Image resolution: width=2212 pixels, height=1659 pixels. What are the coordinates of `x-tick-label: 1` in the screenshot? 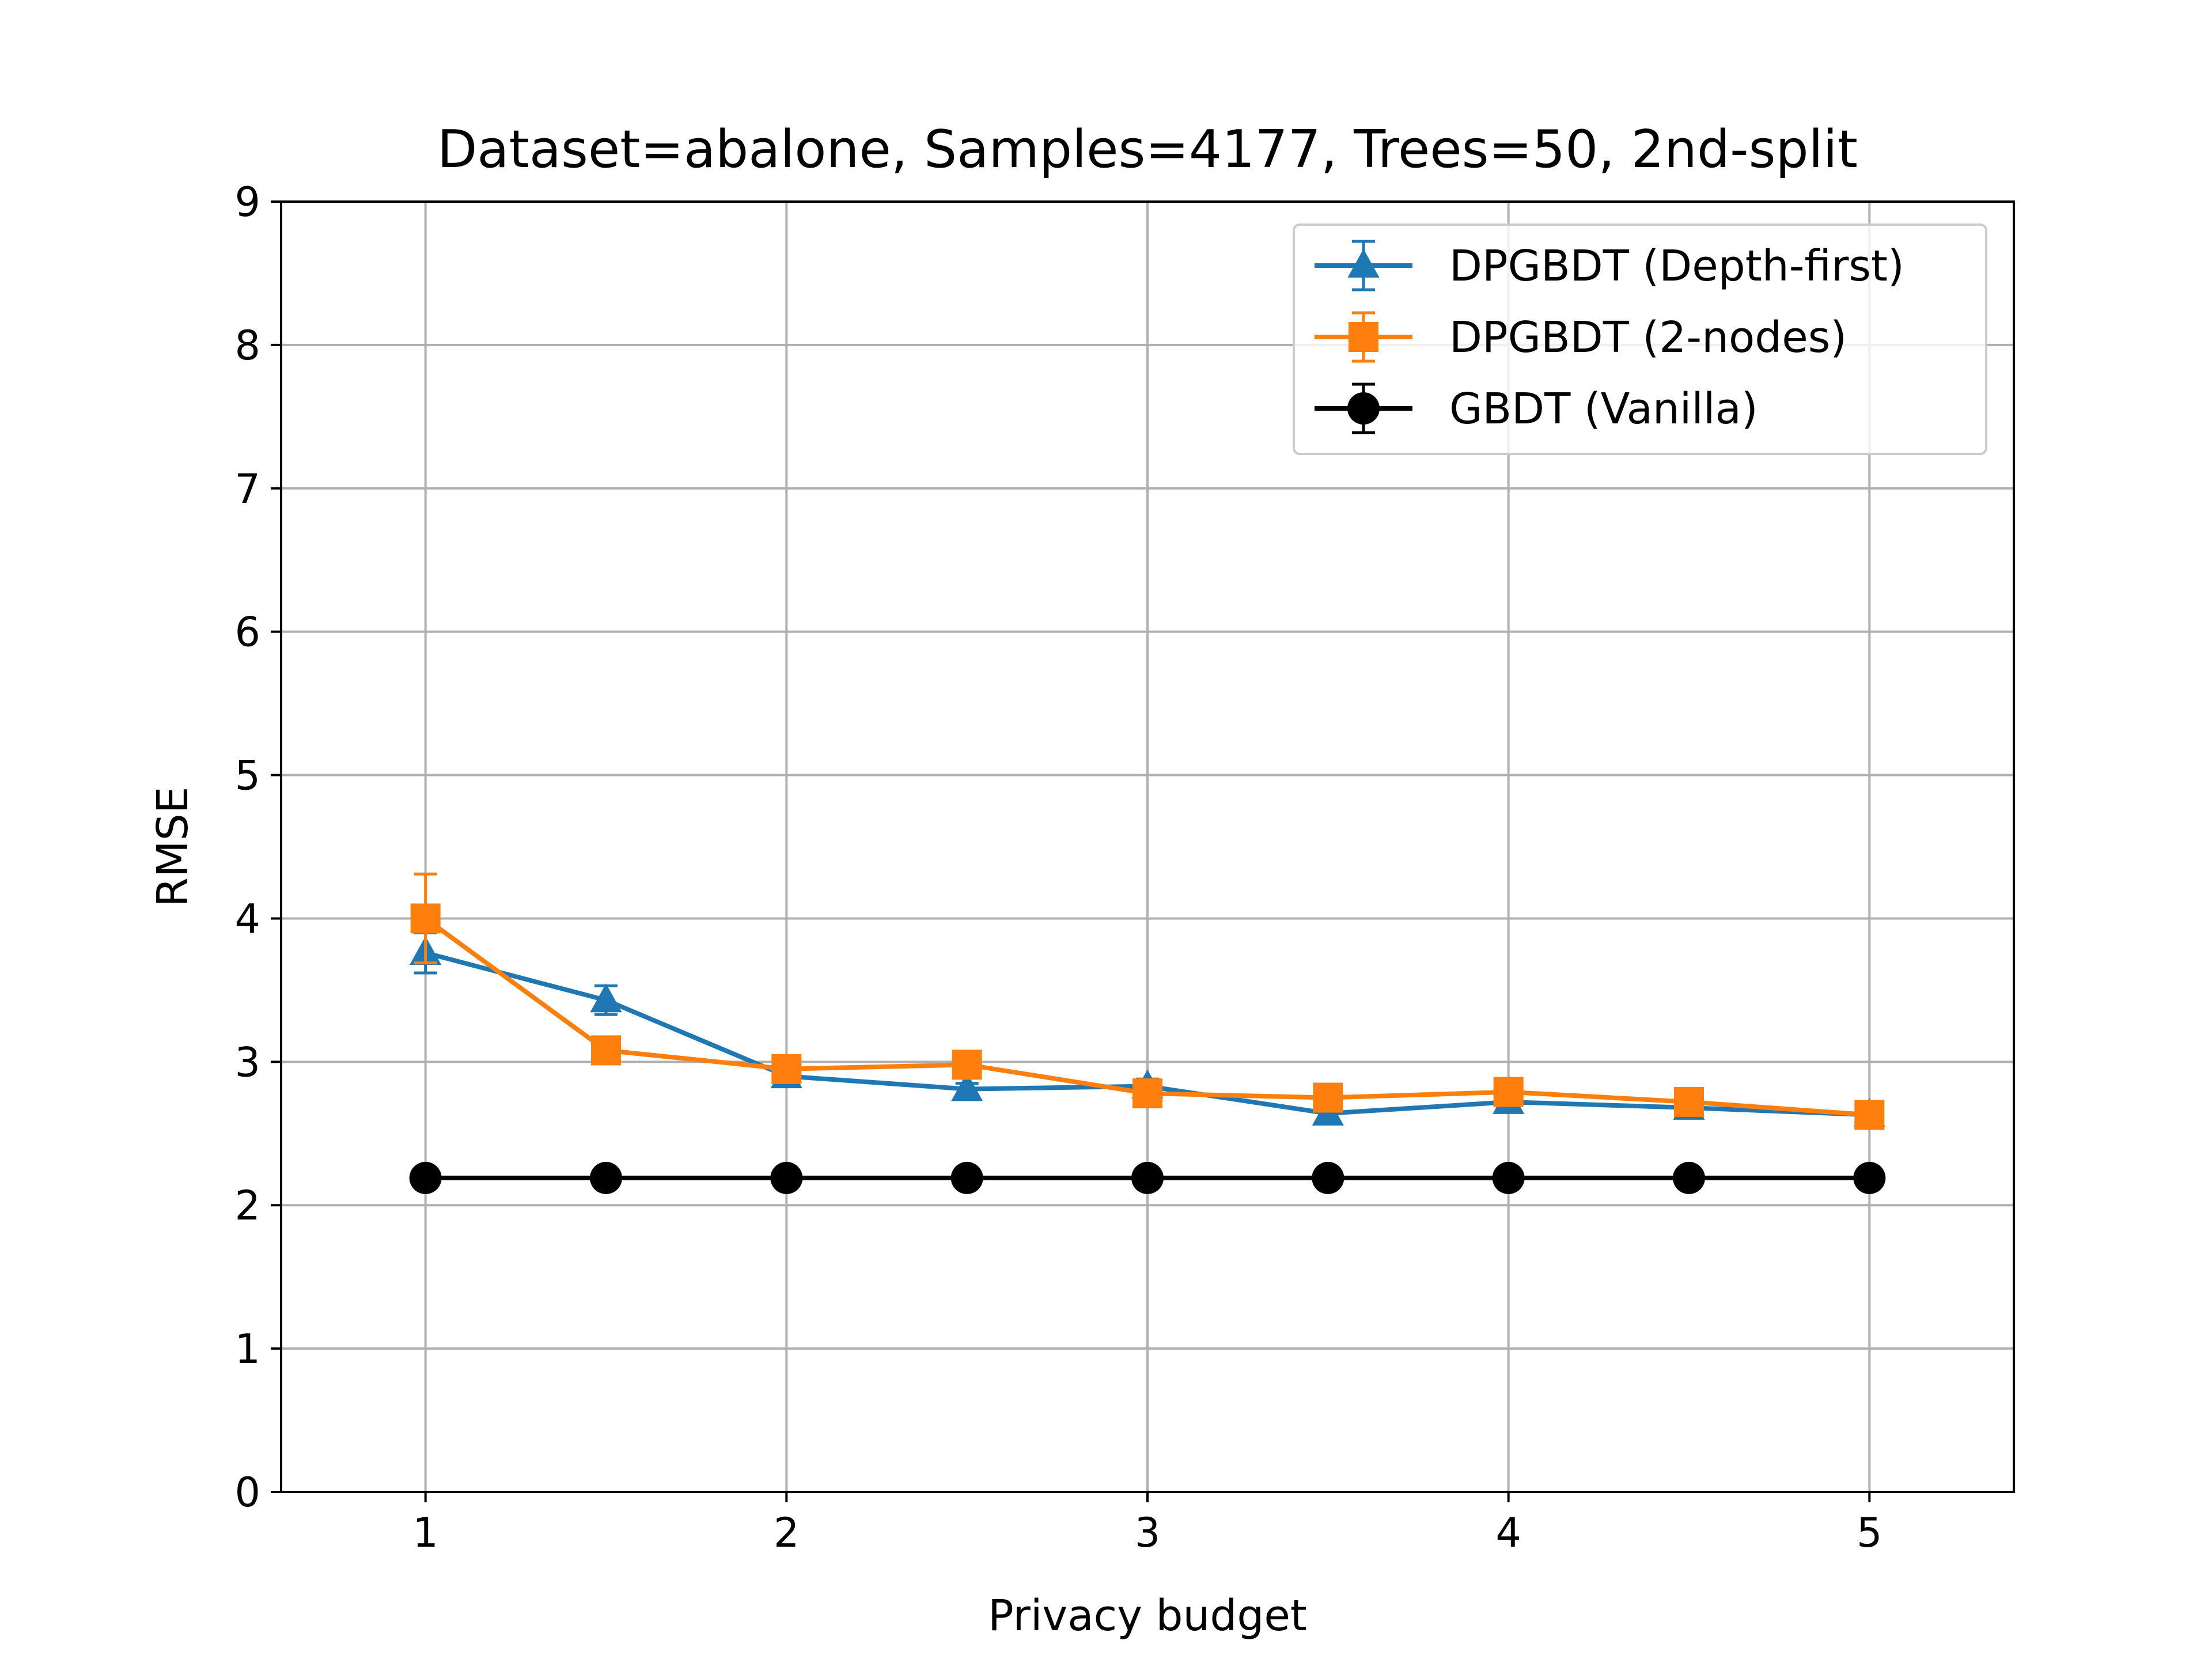 It's located at (425, 1532).